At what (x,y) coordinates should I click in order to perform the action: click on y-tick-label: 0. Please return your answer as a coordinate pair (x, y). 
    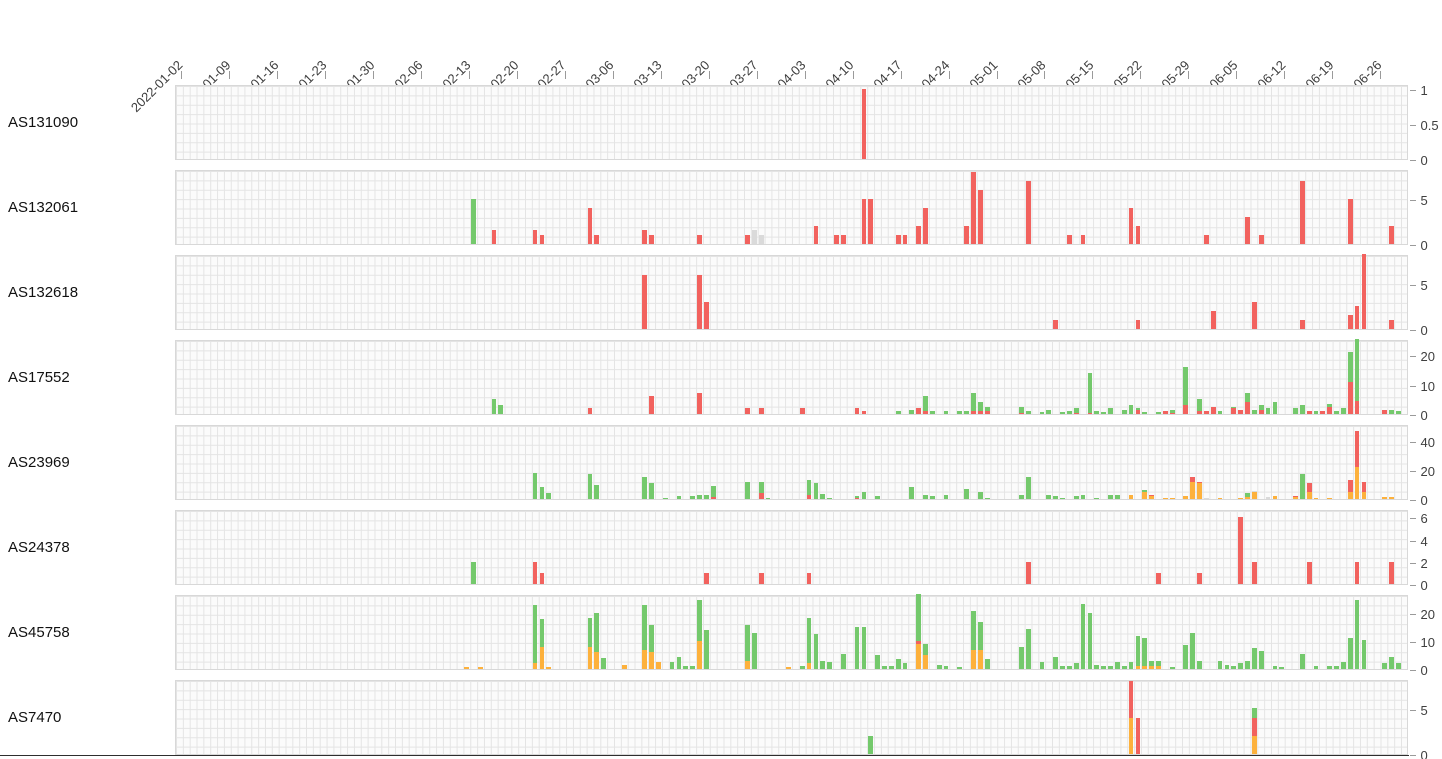
    Looking at the image, I should click on (1424, 245).